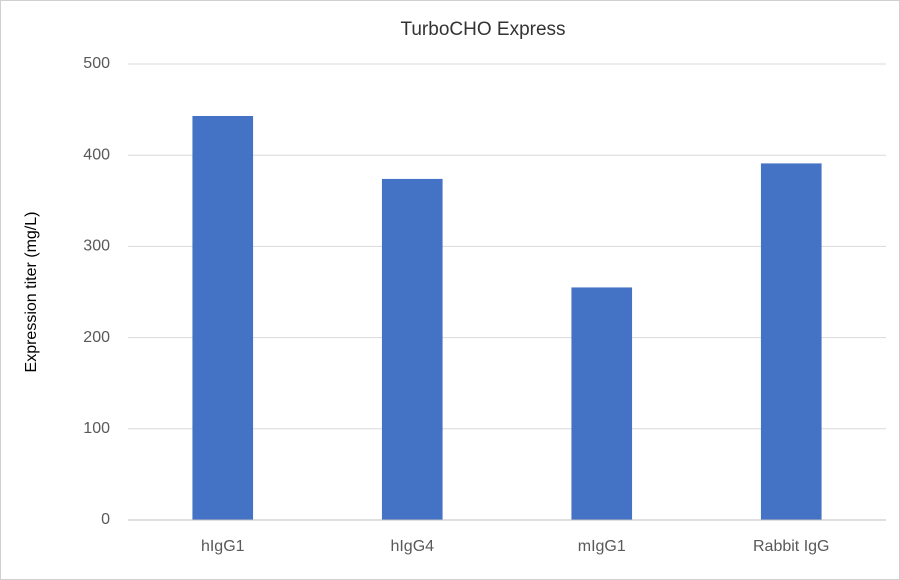  What do you see at coordinates (412, 546) in the screenshot?
I see `x-tick-label: hIgG4` at bounding box center [412, 546].